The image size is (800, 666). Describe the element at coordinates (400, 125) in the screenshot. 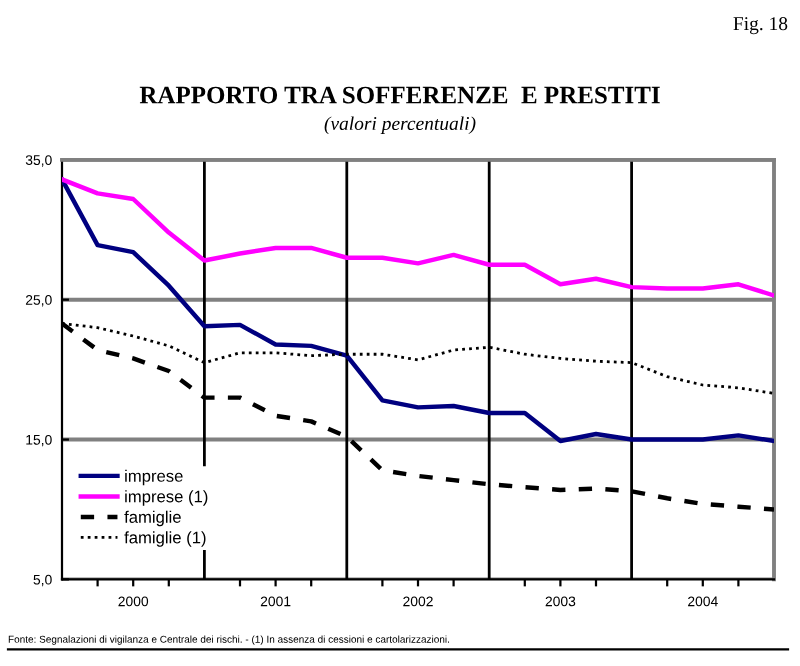

I see `chart-subtitle: (valori percentuali)` at that location.